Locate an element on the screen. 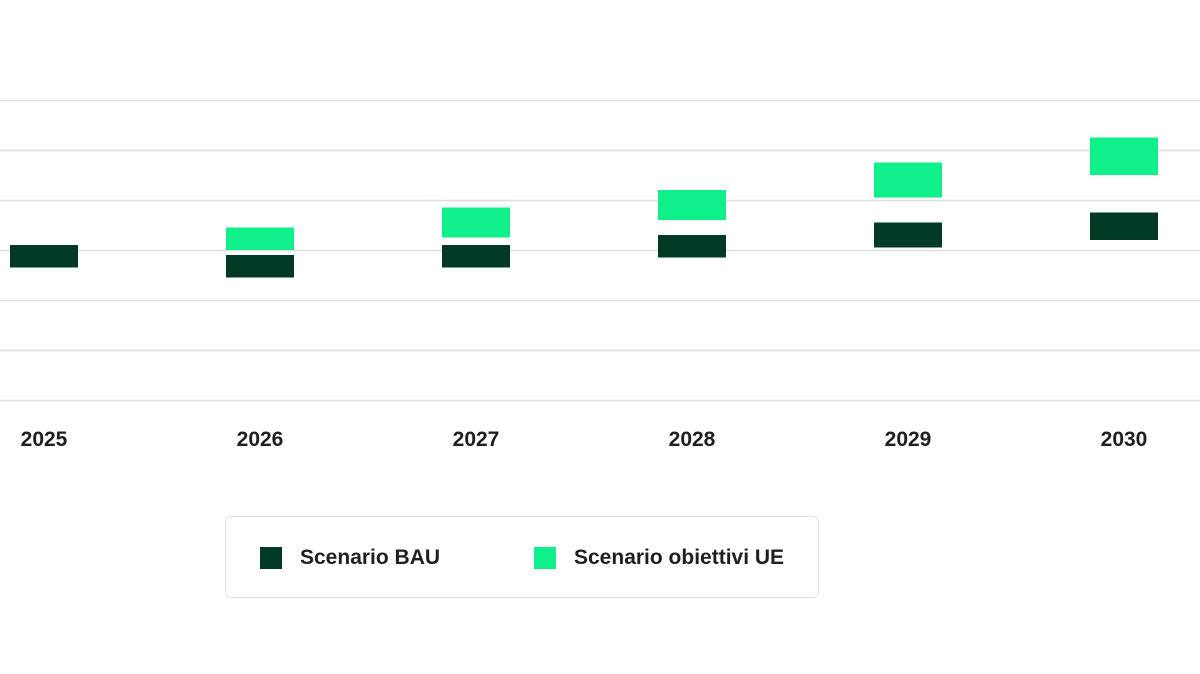 The height and width of the screenshot is (674, 1200). legend-item-ue: Scenario obiettivi UE is located at coordinates (659, 558).